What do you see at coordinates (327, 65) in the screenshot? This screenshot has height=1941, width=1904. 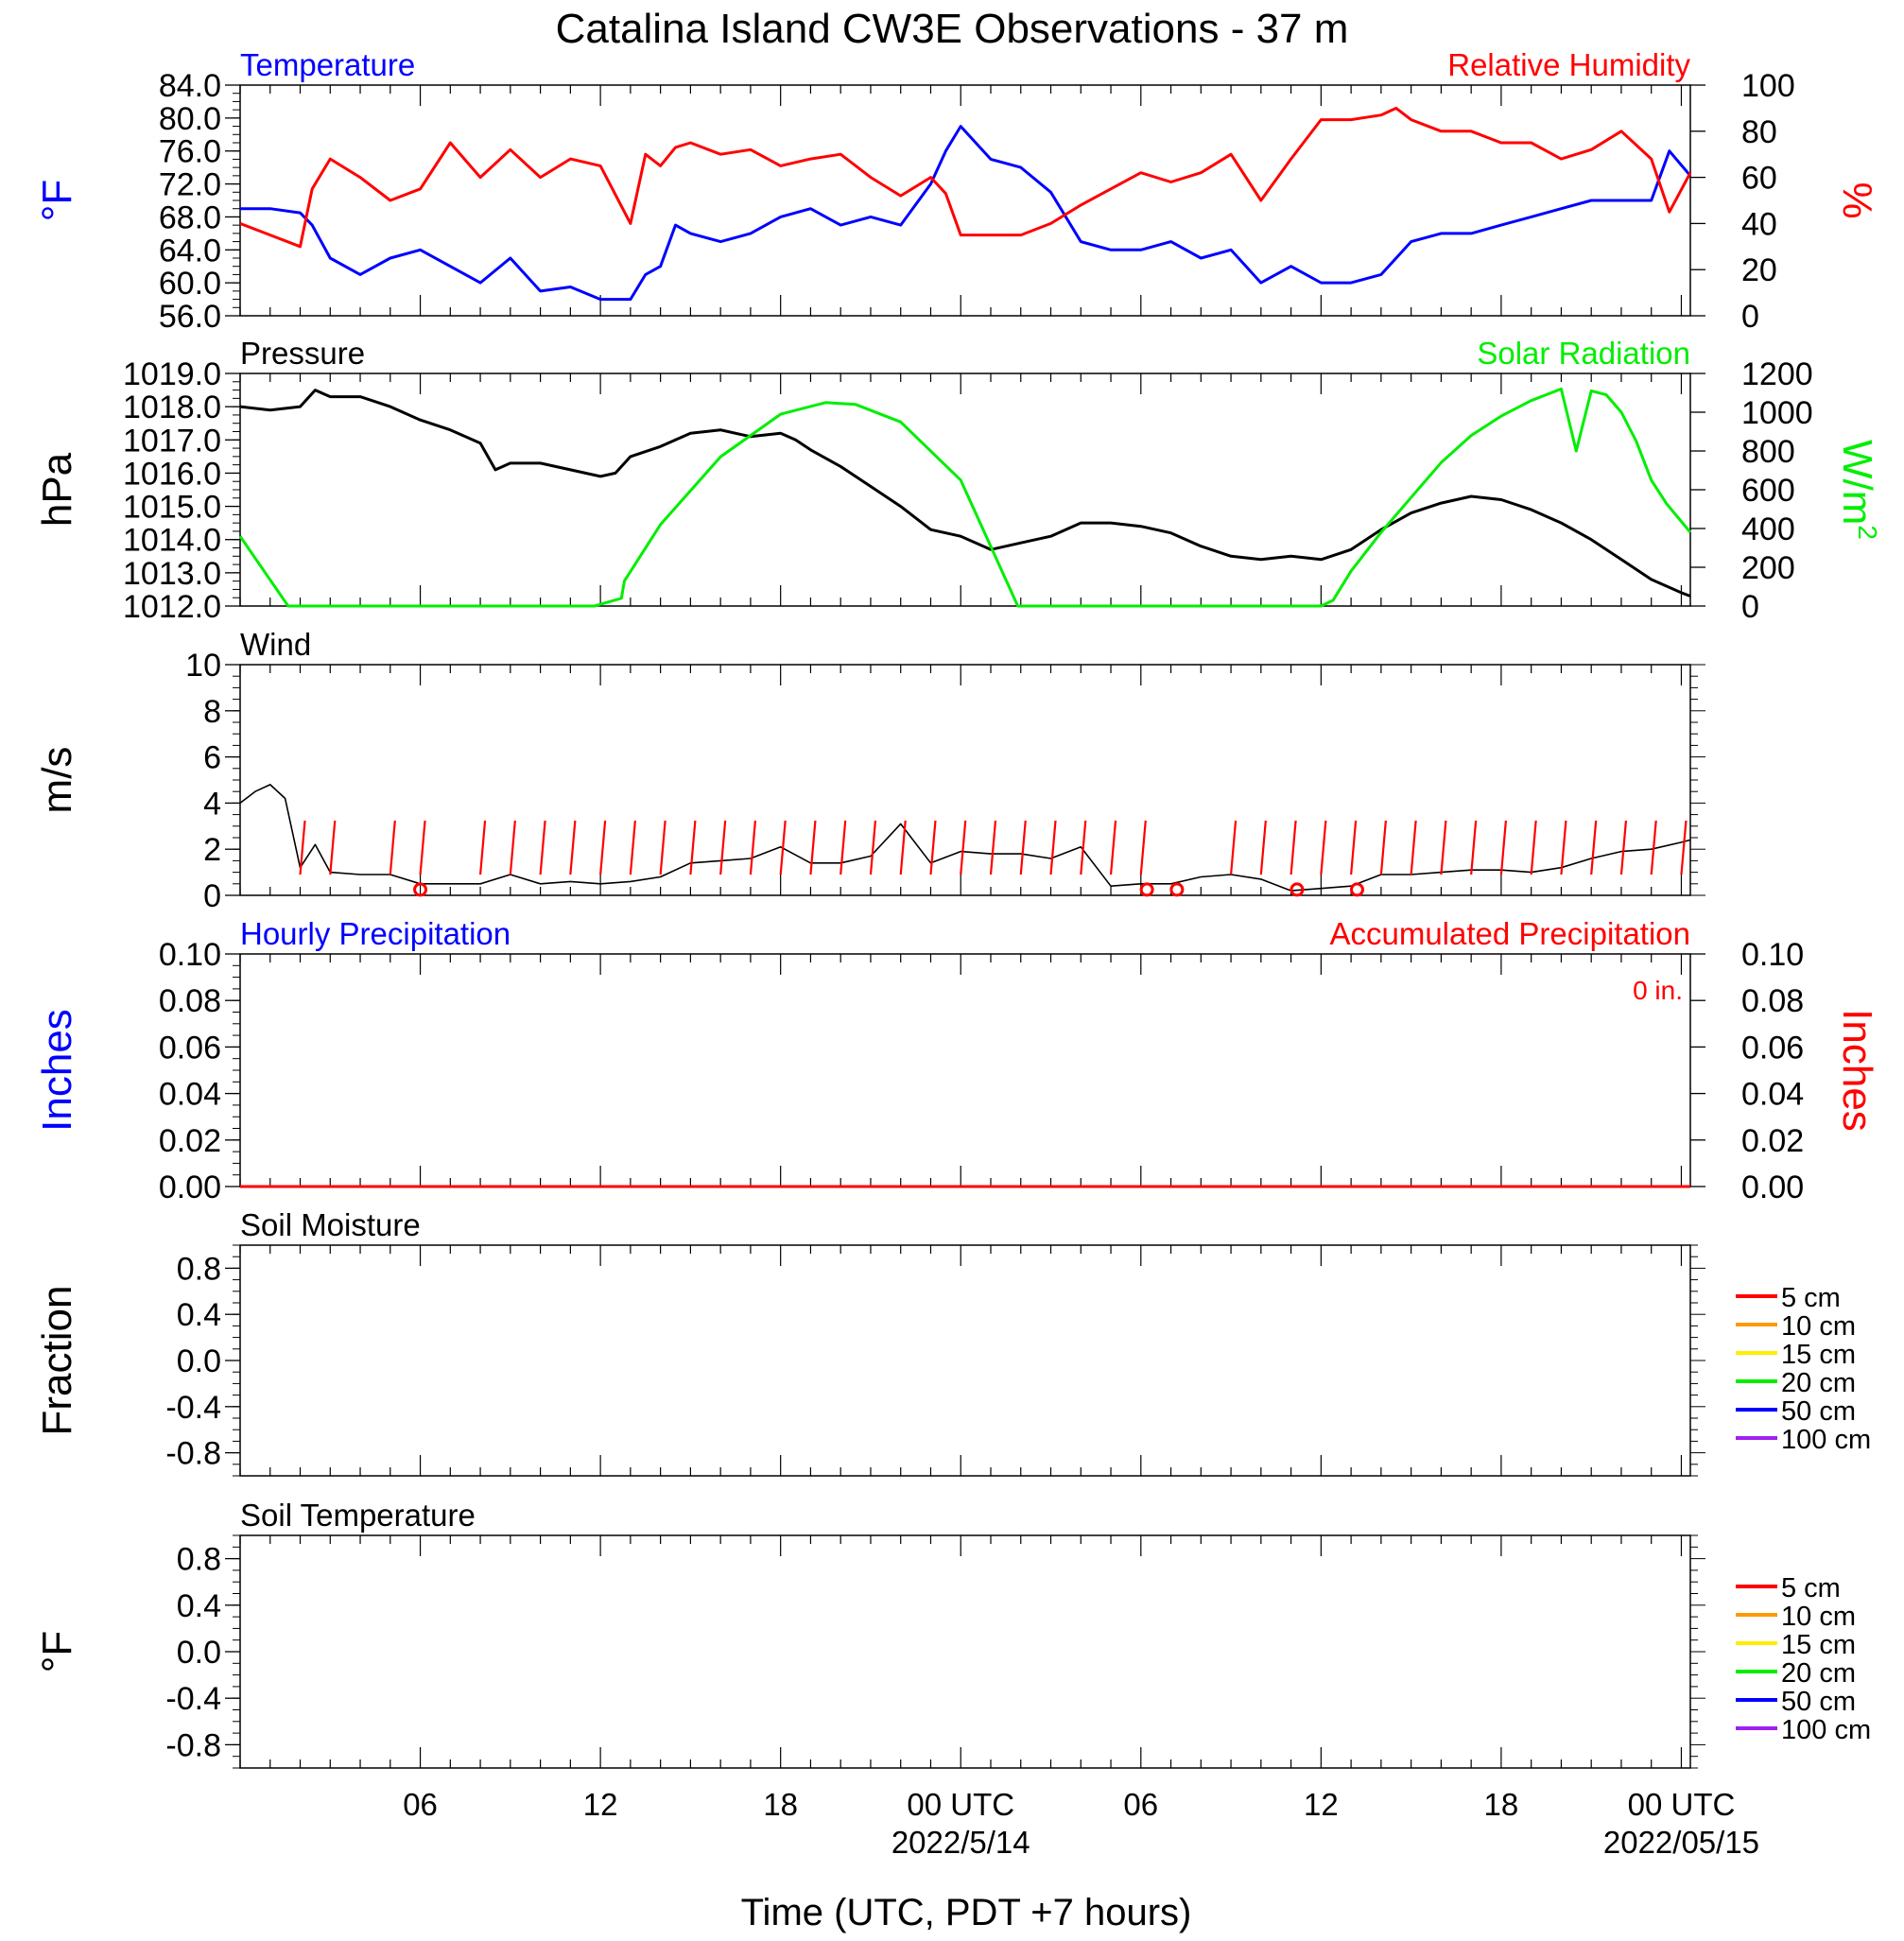 I see `panel-title-left: Temperature` at bounding box center [327, 65].